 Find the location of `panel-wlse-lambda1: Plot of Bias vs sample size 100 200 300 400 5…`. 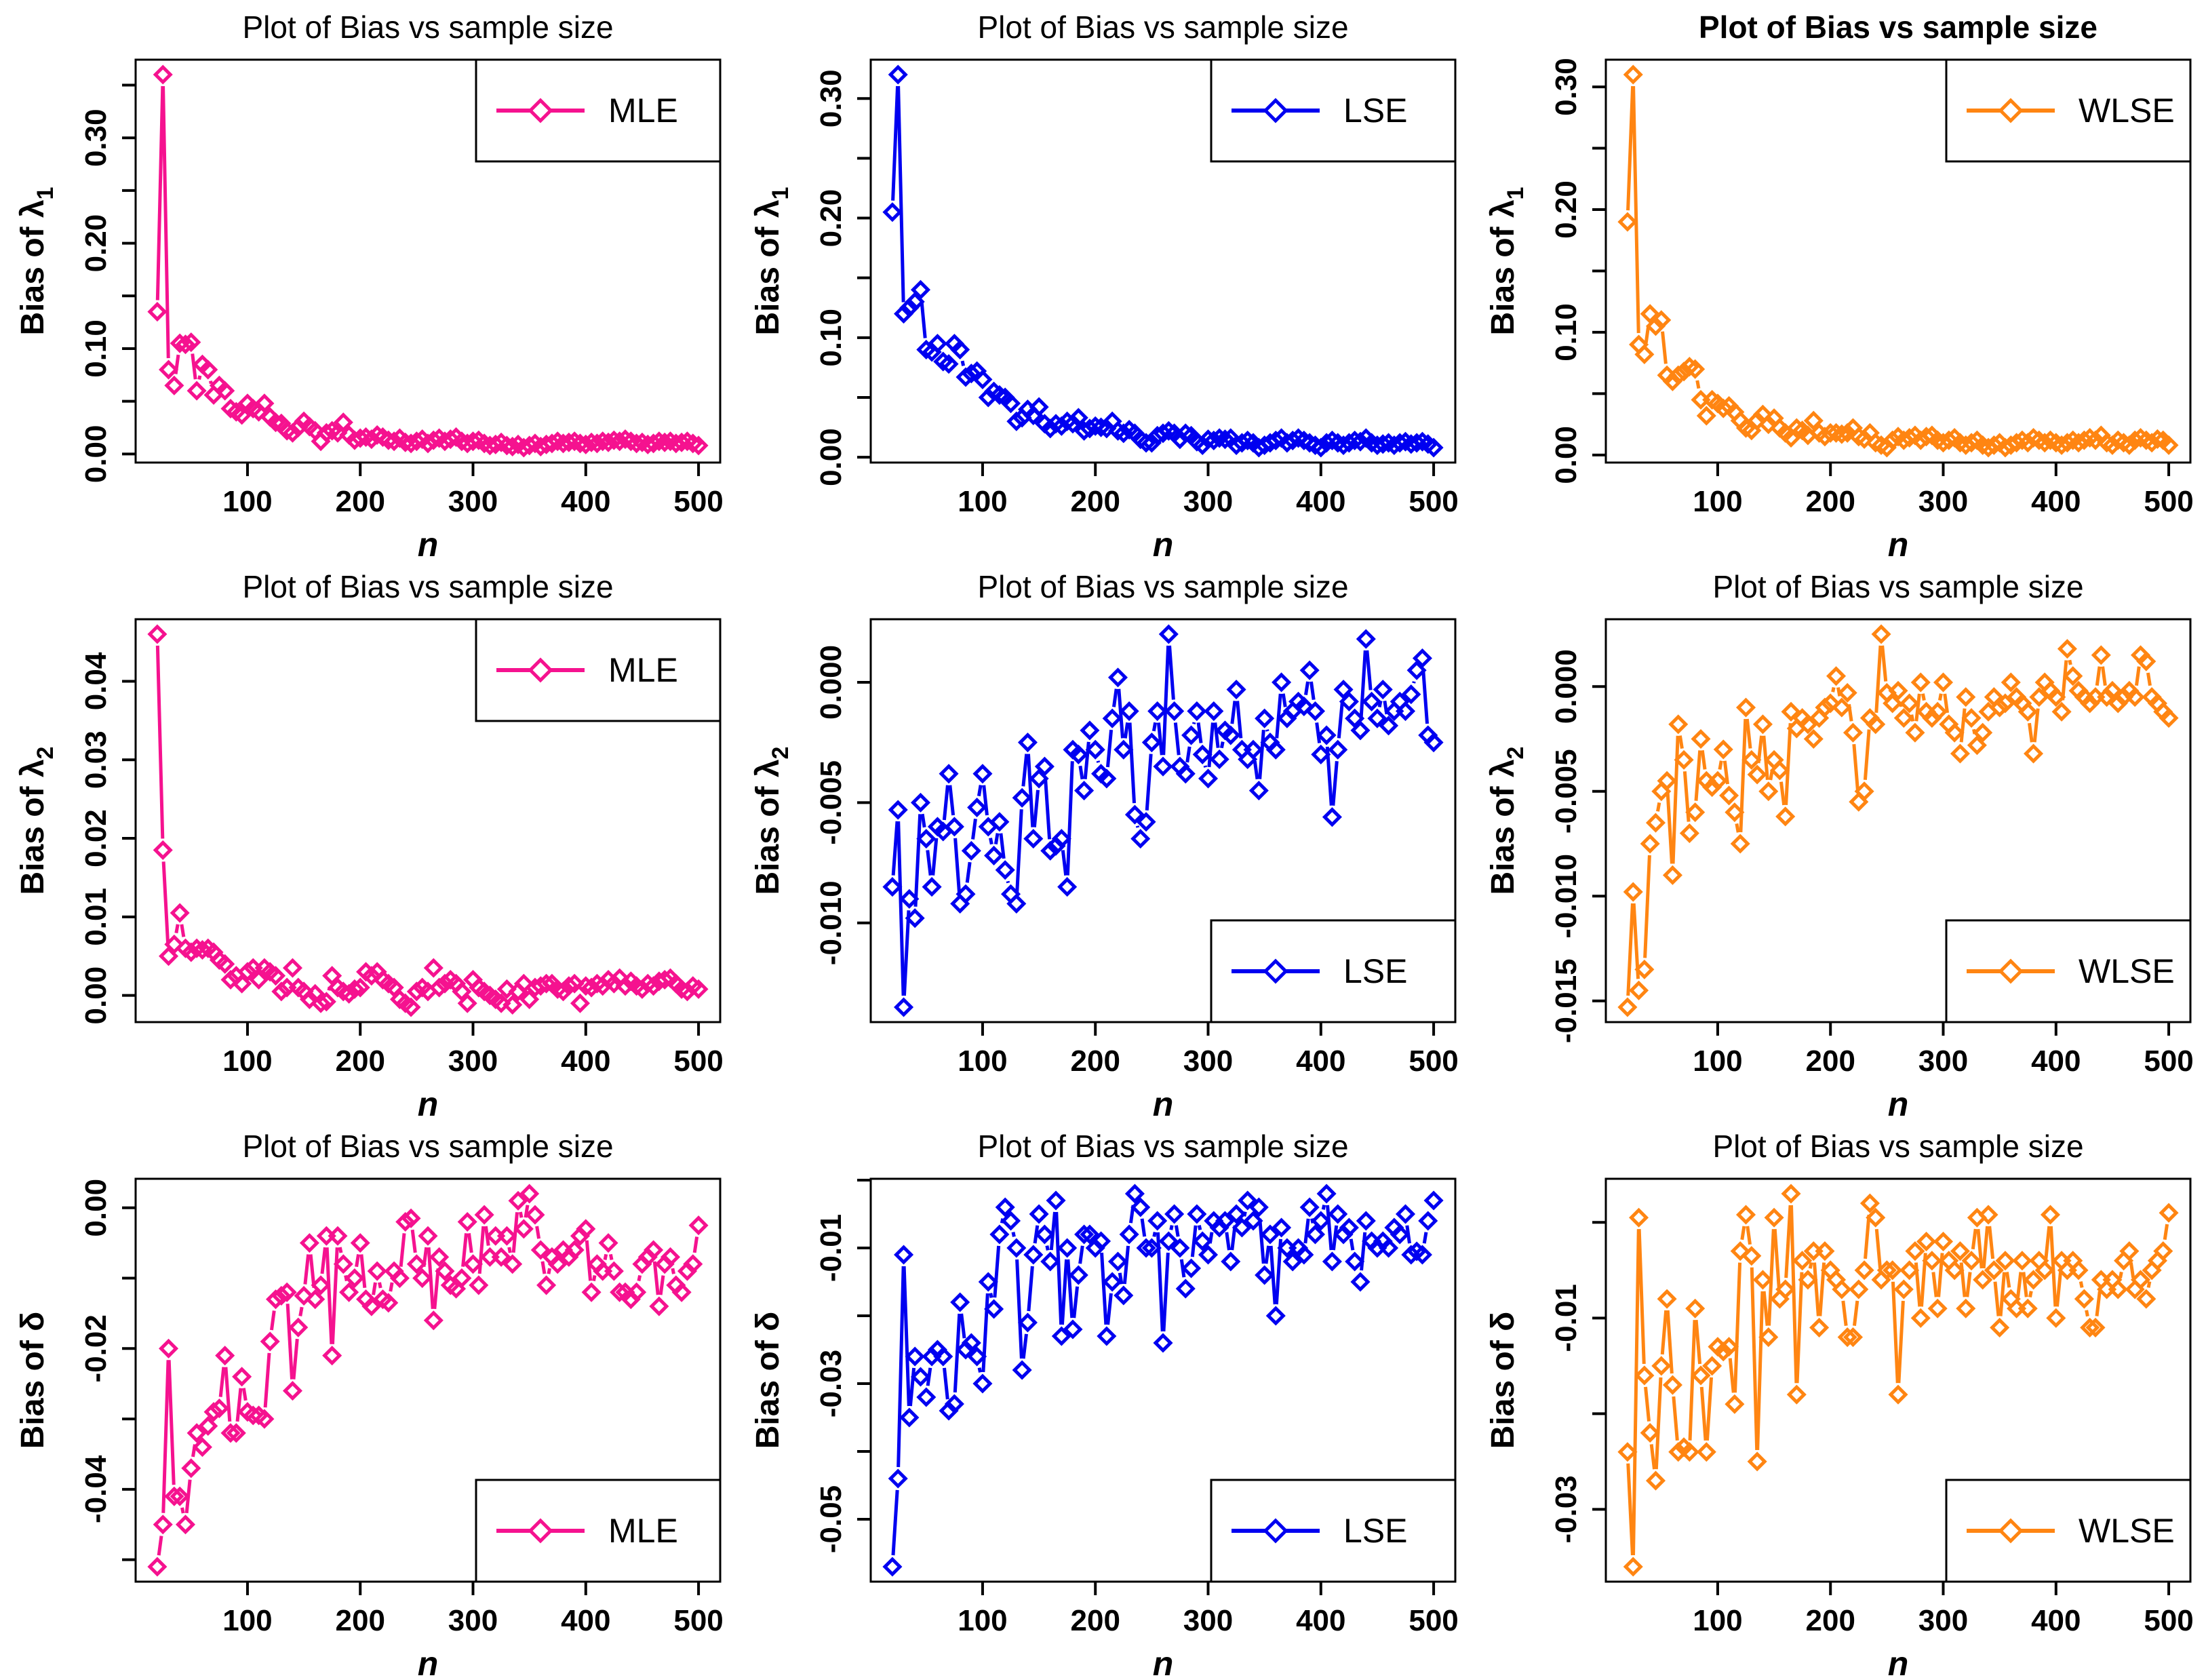

panel-wlse-lambda1: Plot of Bias vs sample size 100 200 300 400 5… is located at coordinates (1837, 280).